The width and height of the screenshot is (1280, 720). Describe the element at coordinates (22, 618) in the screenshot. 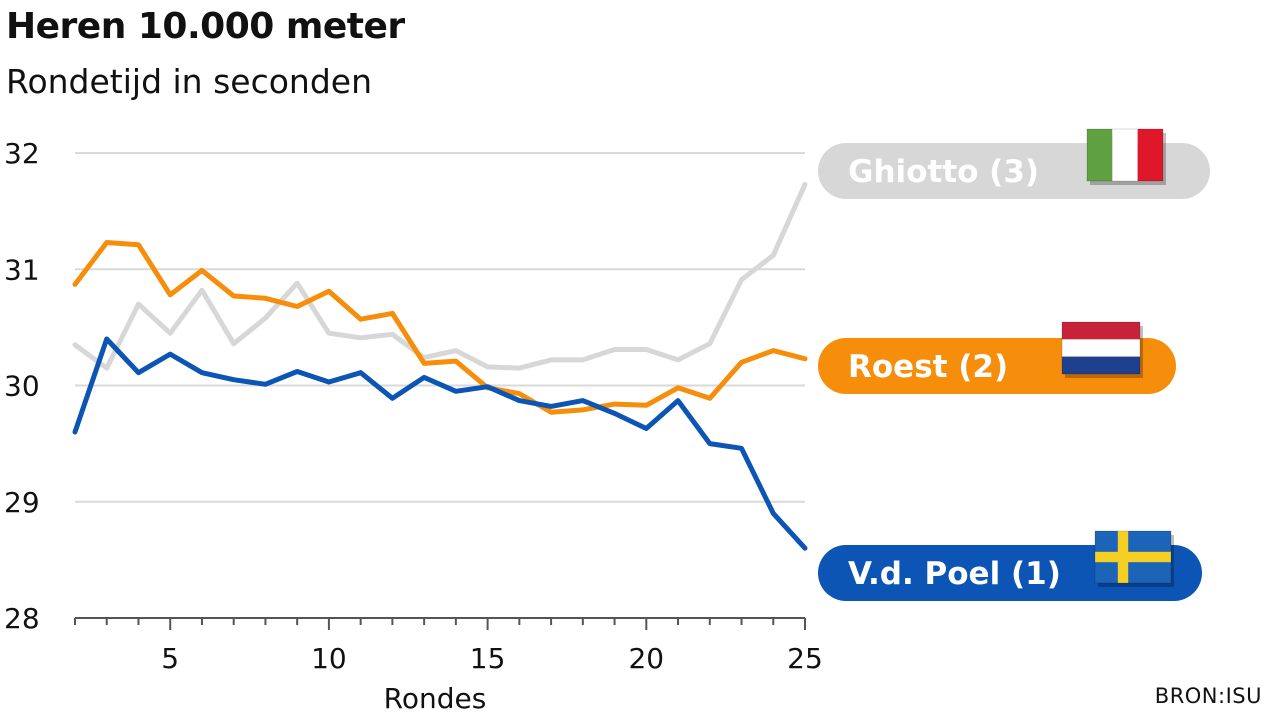

I see `y-tick-label-28: 28` at that location.